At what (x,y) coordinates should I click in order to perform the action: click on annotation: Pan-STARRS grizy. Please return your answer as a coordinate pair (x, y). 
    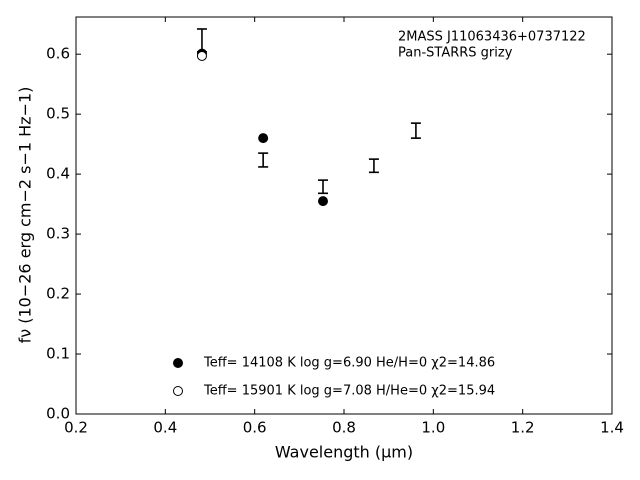
    Looking at the image, I should click on (455, 53).